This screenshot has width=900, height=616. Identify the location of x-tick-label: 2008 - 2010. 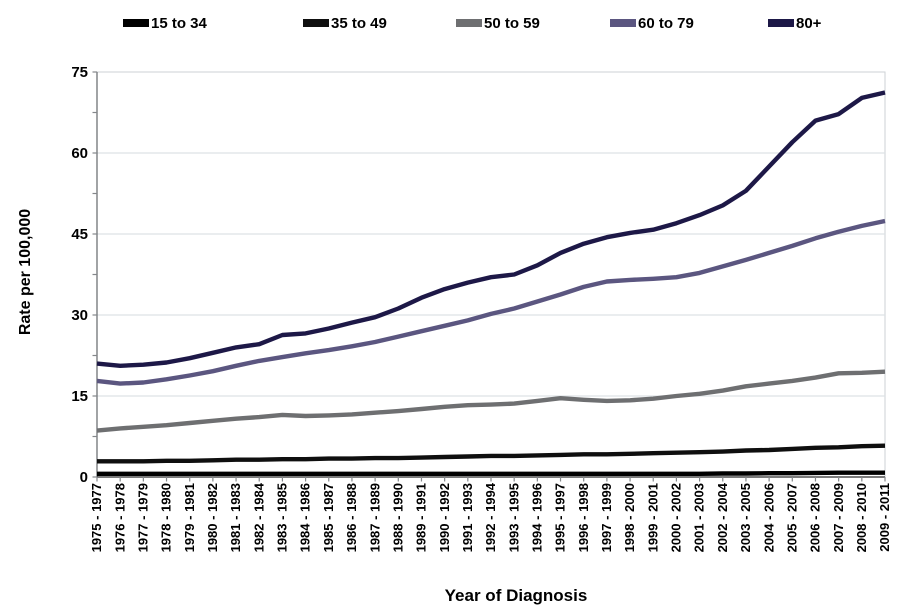
(861, 517).